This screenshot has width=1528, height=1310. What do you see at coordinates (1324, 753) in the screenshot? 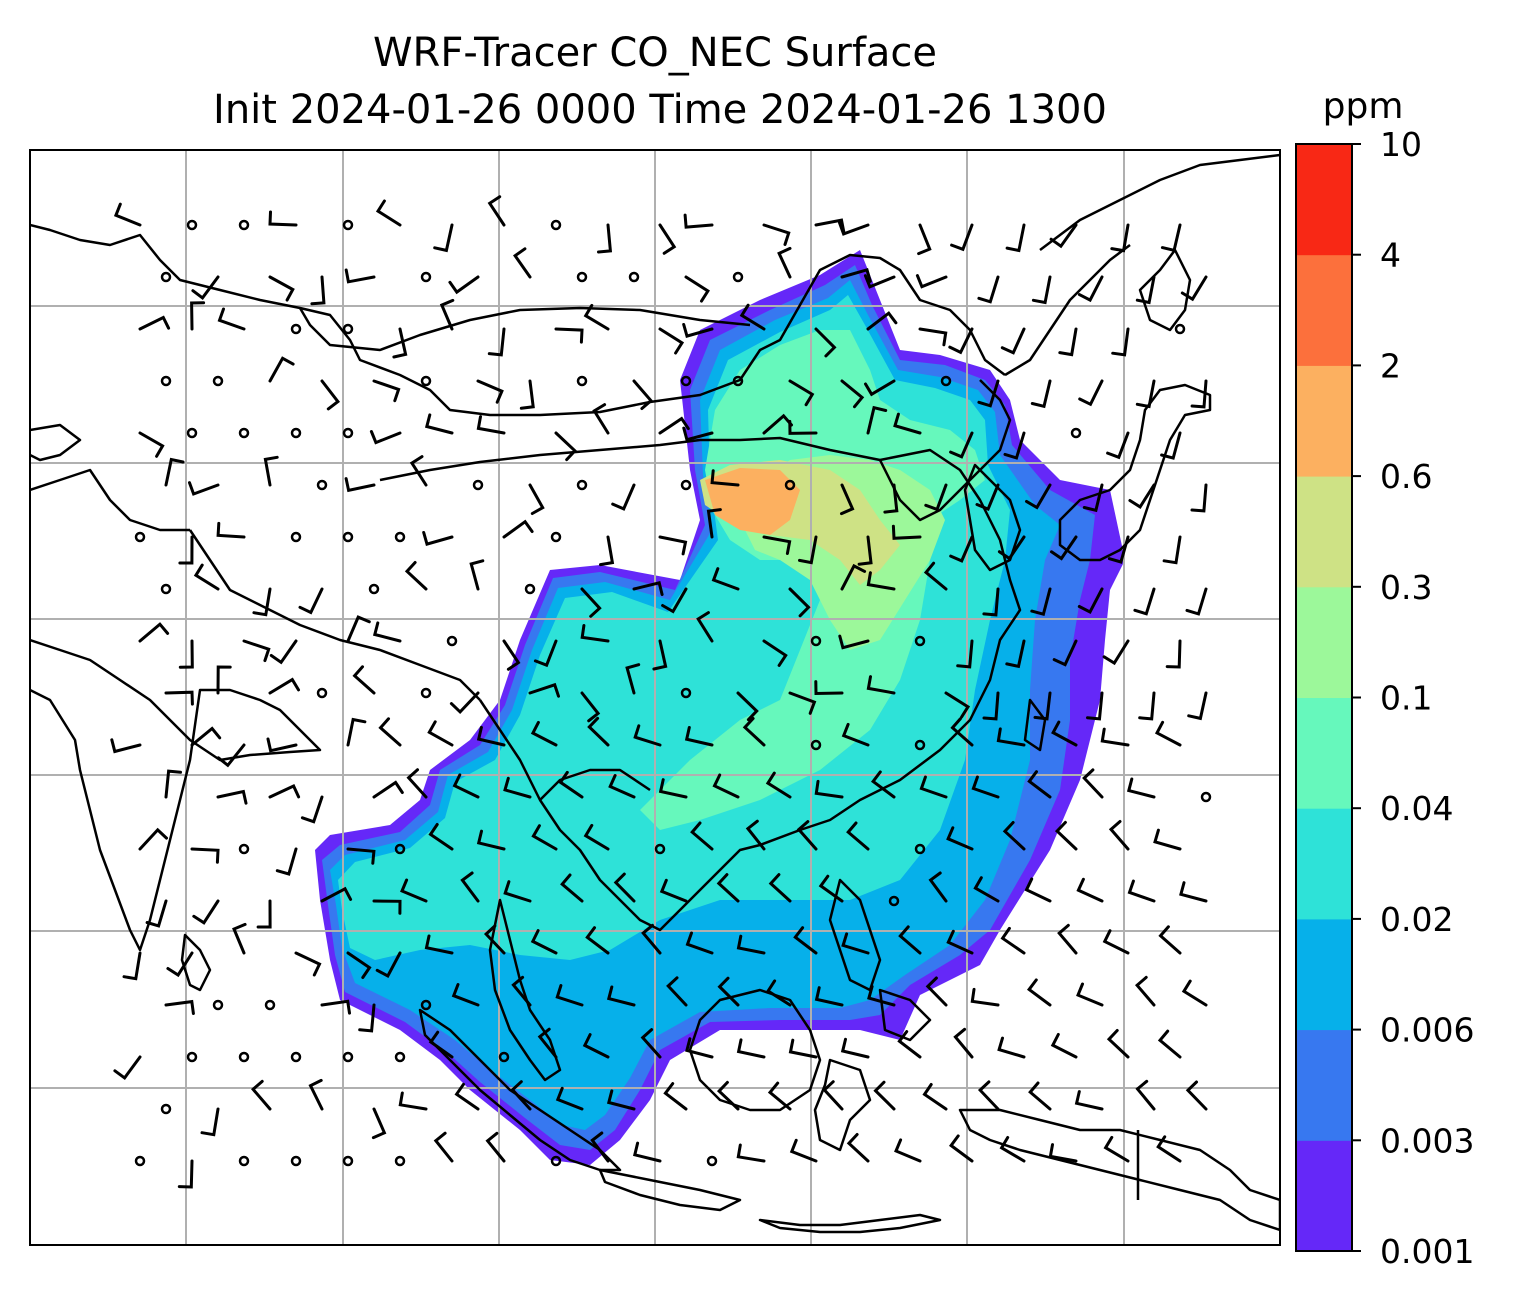
I see `colorbar-segment` at bounding box center [1324, 753].